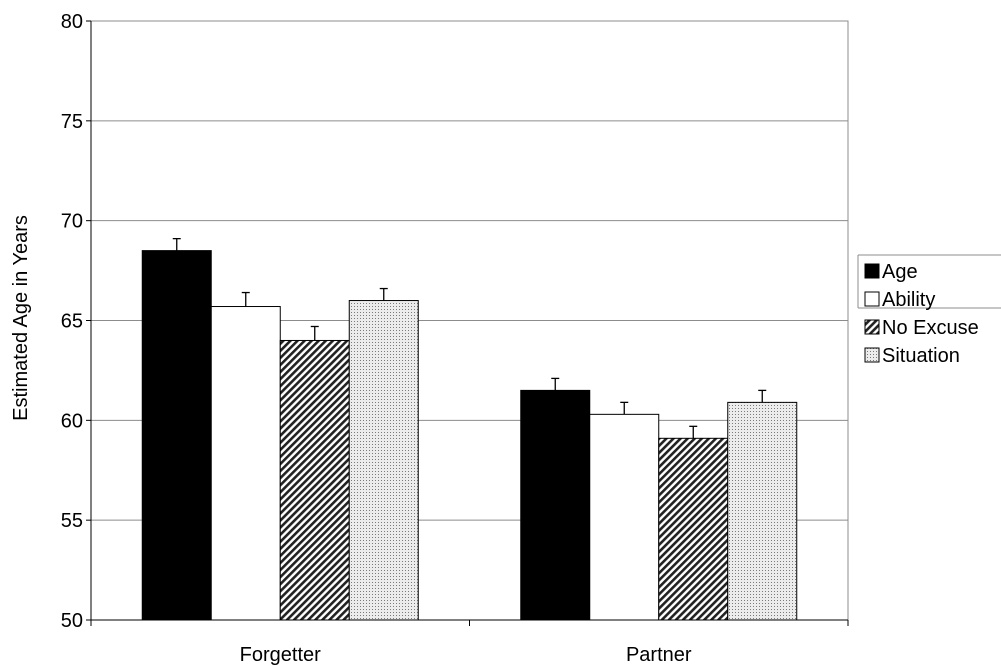 The height and width of the screenshot is (666, 1001). What do you see at coordinates (280, 655) in the screenshot?
I see `x-tick-label-forgetter: Forgetter` at bounding box center [280, 655].